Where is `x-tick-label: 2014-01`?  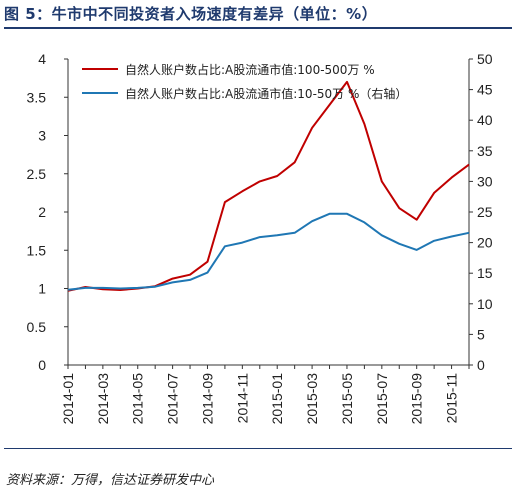 x-tick-label: 2014-01 is located at coordinates (68, 399).